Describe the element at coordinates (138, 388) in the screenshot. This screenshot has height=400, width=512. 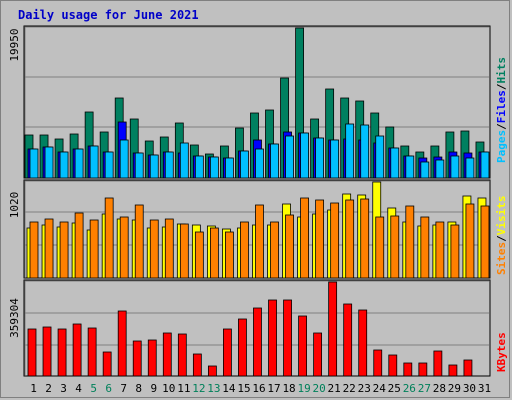
I see `day-label-8: 8` at that location.